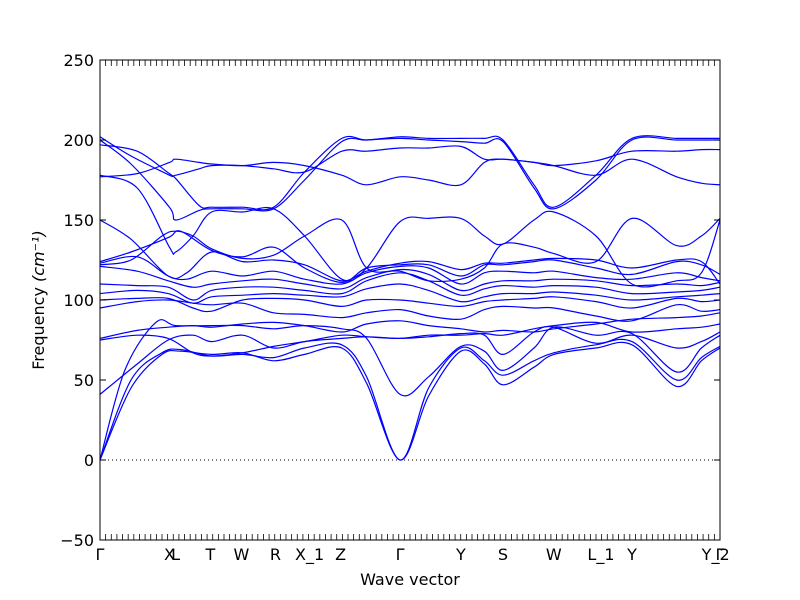  Describe the element at coordinates (84, 380) in the screenshot. I see `y-tick-label: 50` at that location.